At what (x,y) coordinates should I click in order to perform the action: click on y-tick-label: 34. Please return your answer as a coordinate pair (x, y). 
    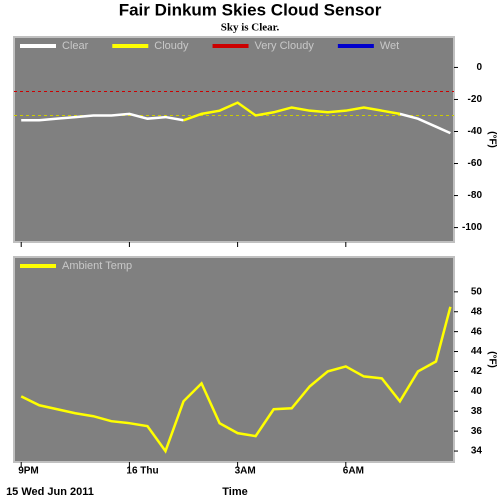
    Looking at the image, I should click on (477, 451).